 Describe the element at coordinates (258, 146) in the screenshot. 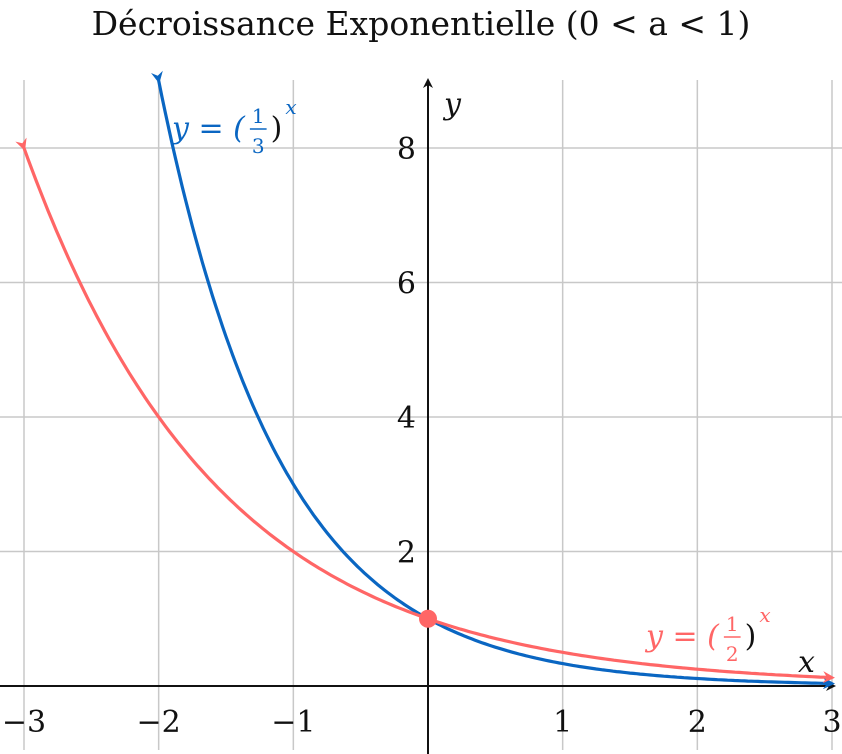

I see `series-label-denominator: 3` at that location.